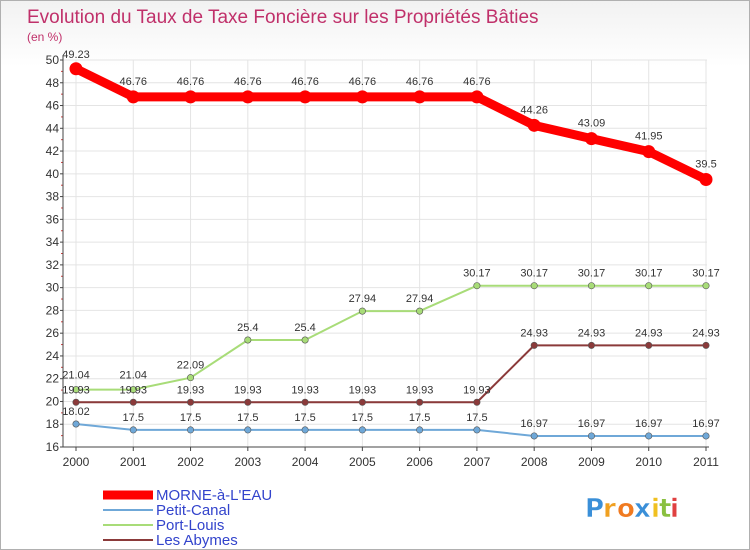 The height and width of the screenshot is (550, 750). Describe the element at coordinates (214, 495) in the screenshot. I see `legend-label: MORNE-à-L'EAU` at that location.